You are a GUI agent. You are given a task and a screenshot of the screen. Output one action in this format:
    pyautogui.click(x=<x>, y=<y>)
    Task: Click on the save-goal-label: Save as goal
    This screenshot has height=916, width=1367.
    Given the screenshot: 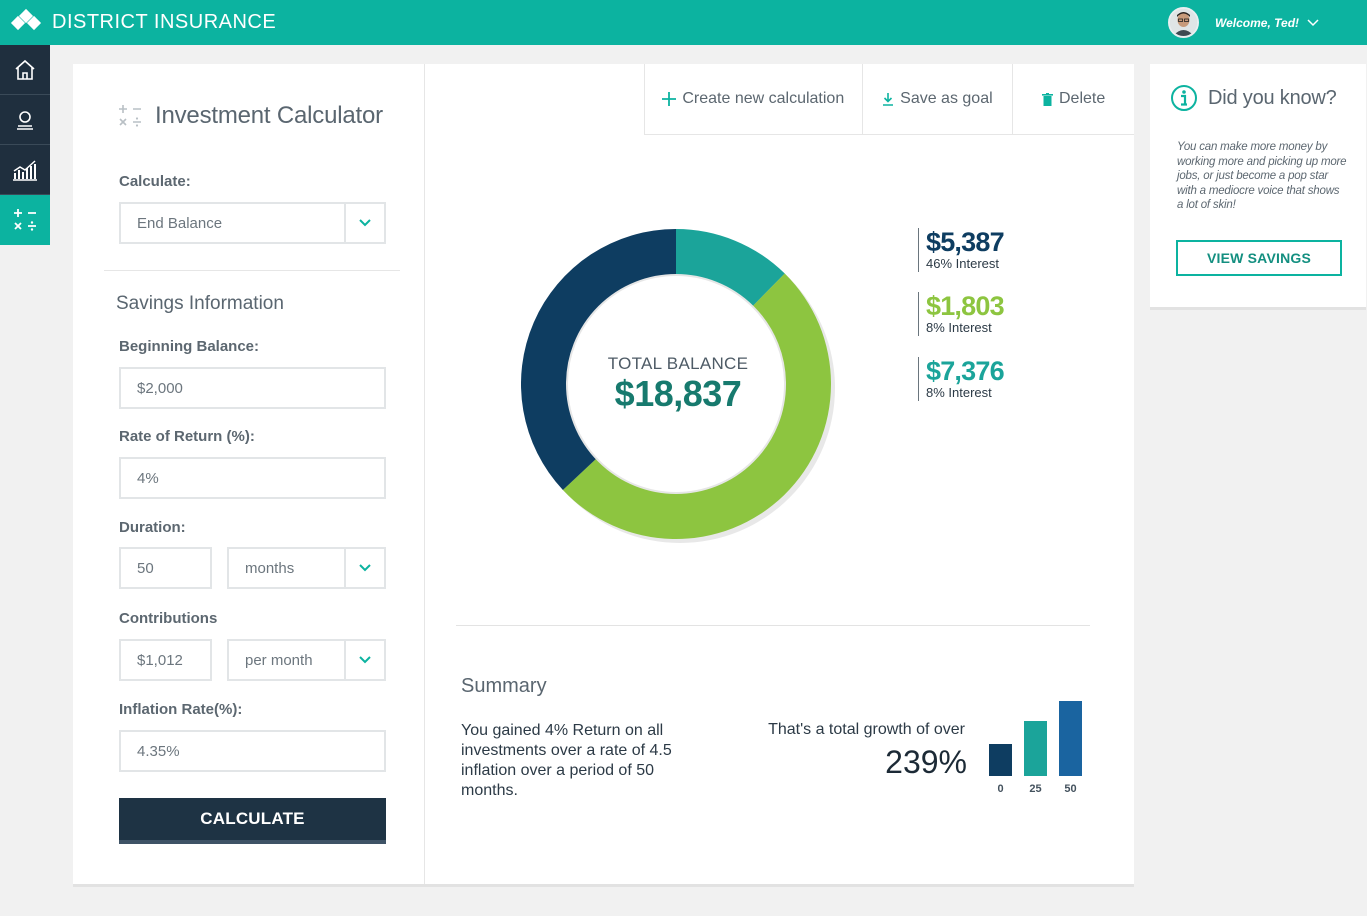 What is the action you would take?
    pyautogui.click(x=946, y=98)
    